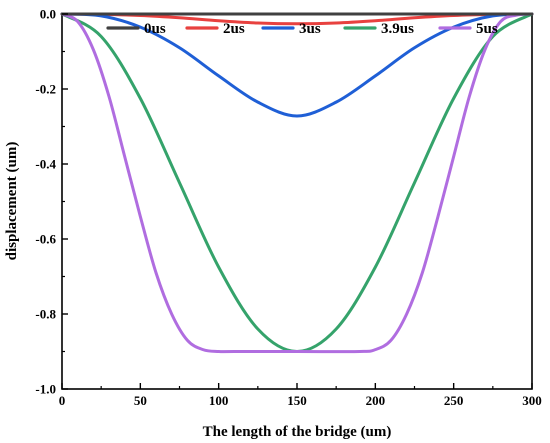  Describe the element at coordinates (397, 29) in the screenshot. I see `legend-label: 3.9us` at that location.